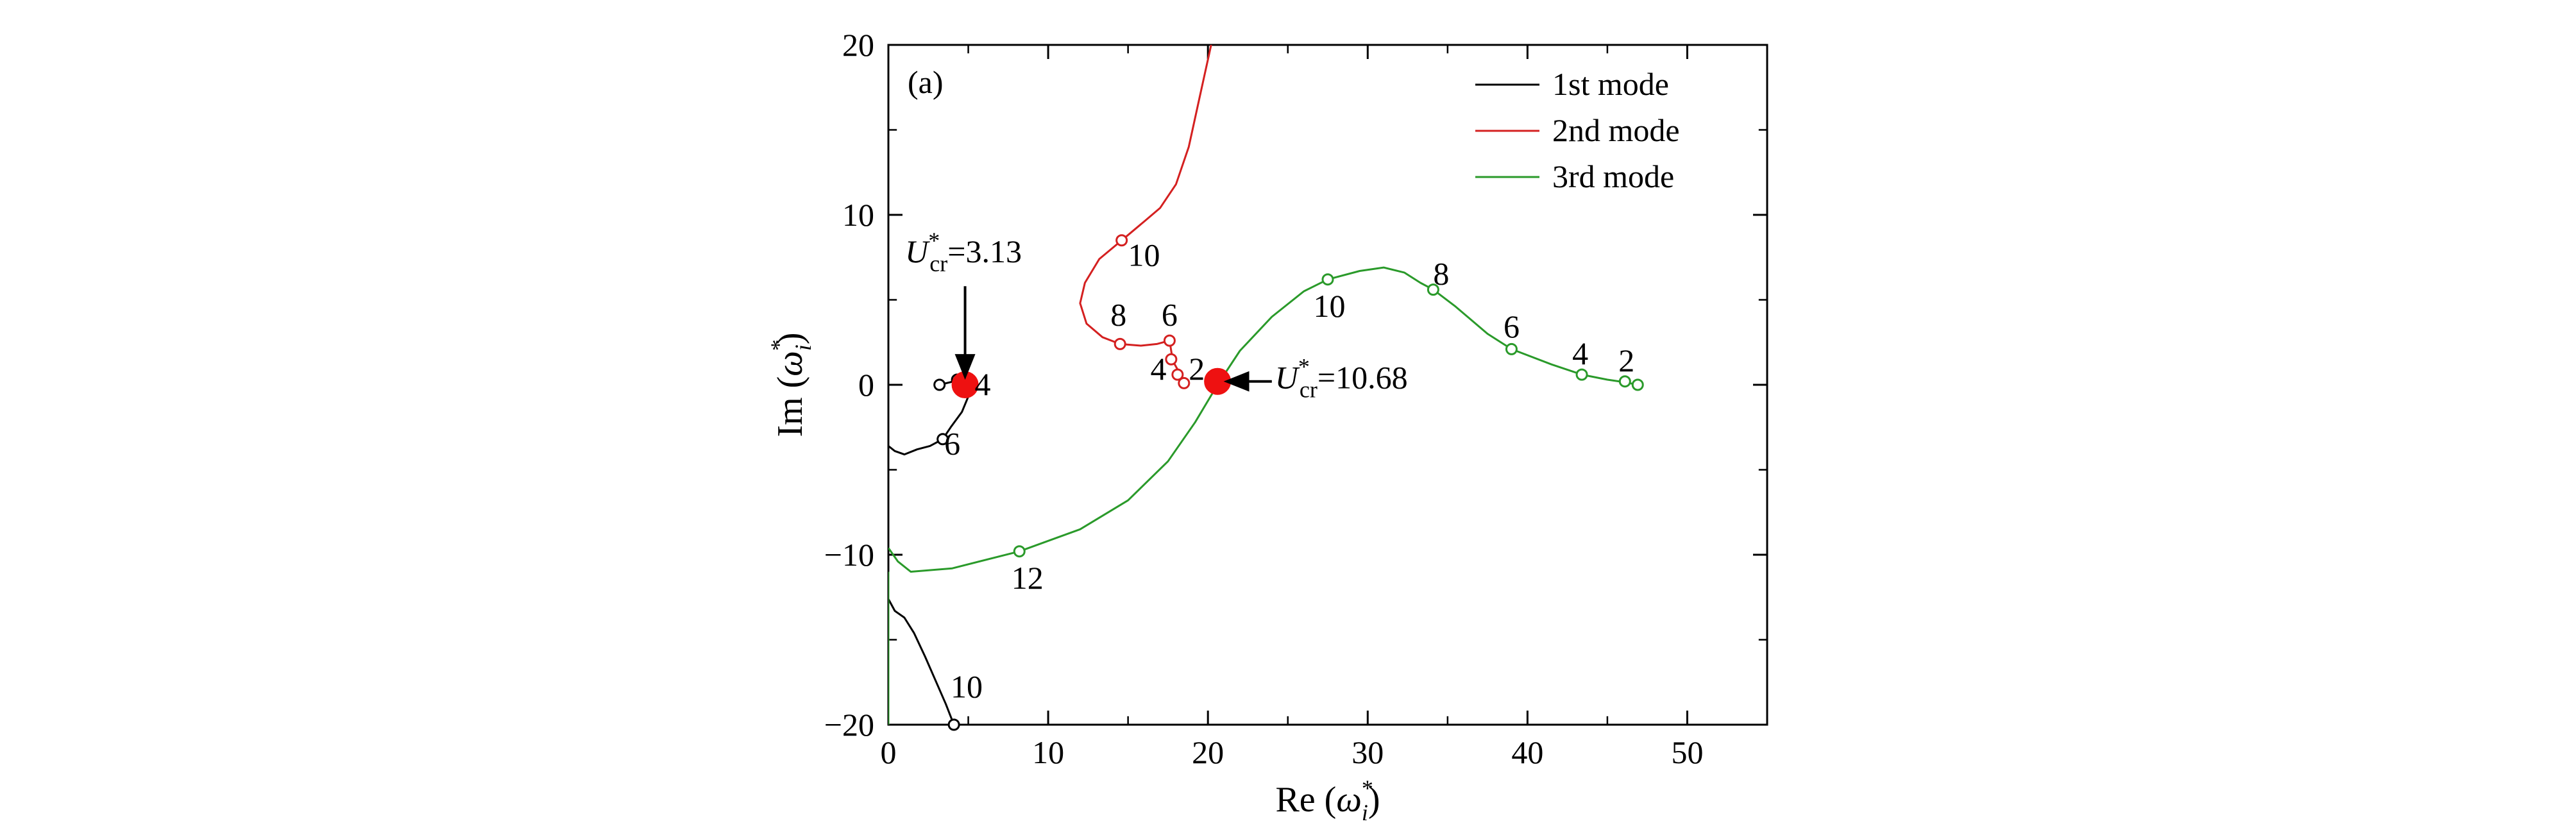  What do you see at coordinates (1349, 800) in the screenshot?
I see `x-axis-label-symbol: ω` at bounding box center [1349, 800].